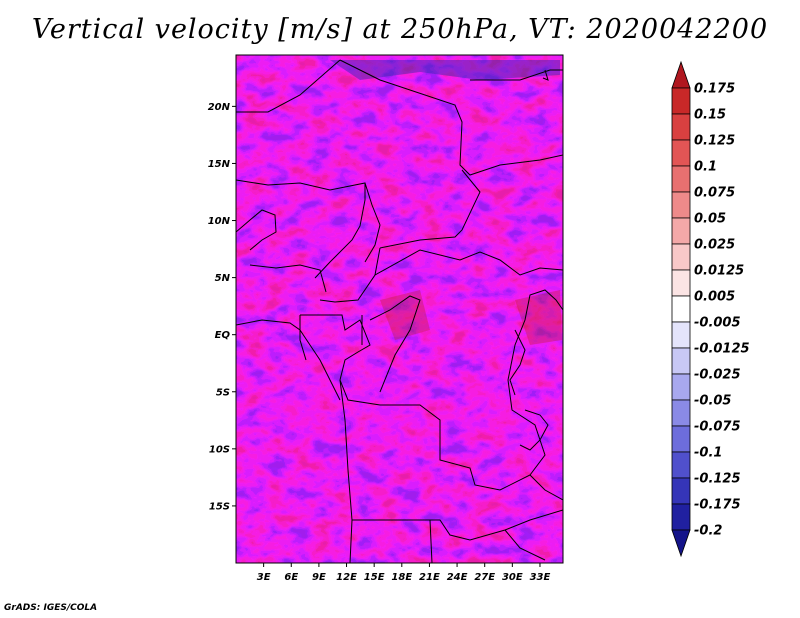 The width and height of the screenshot is (800, 618). What do you see at coordinates (319, 577) in the screenshot?
I see `lon-label: 9E` at bounding box center [319, 577].